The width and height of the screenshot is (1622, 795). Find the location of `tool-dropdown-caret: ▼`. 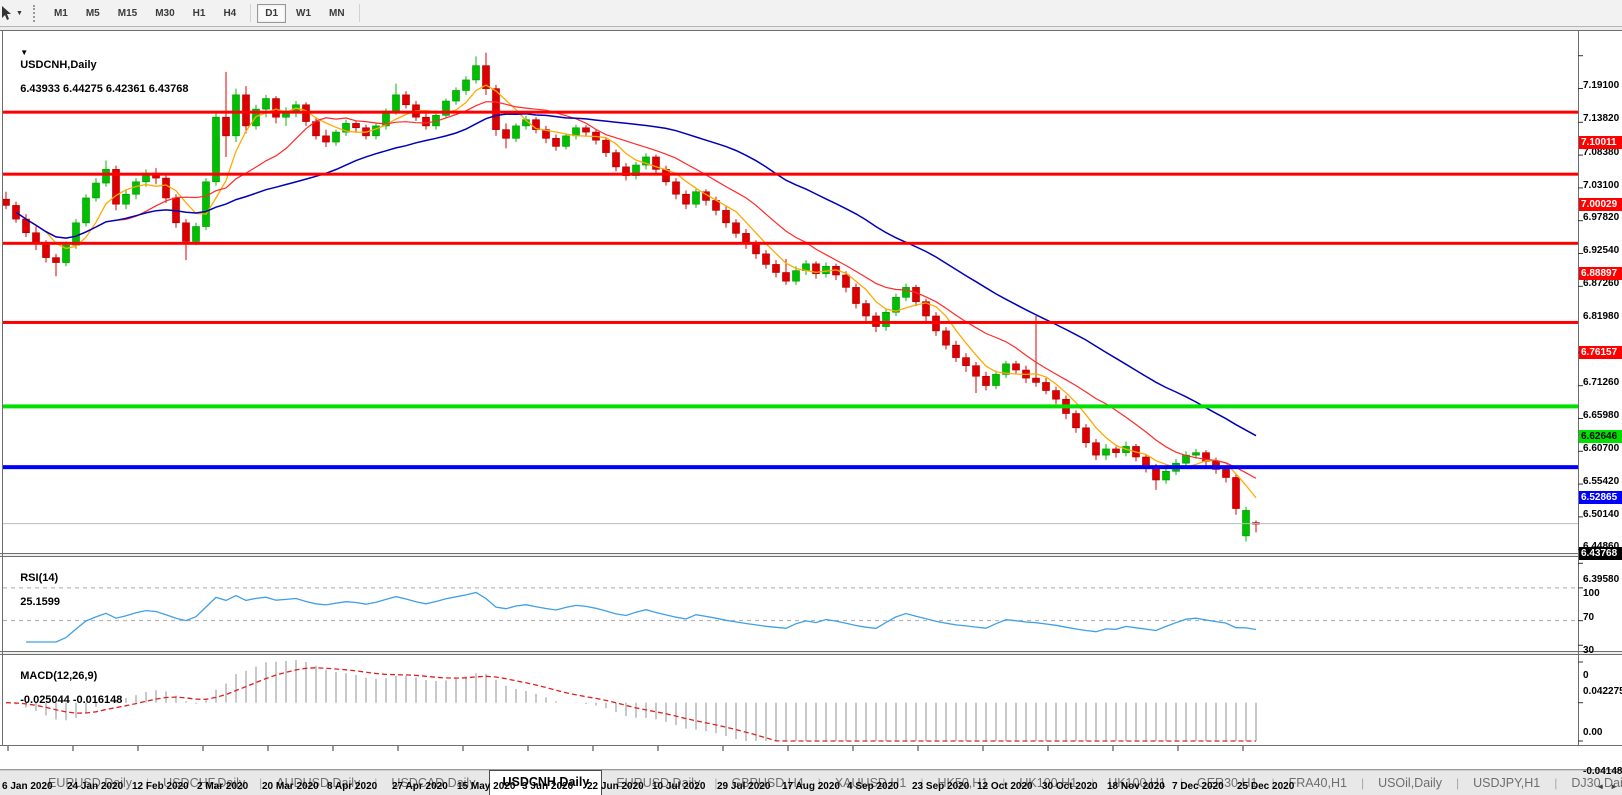

tool-dropdown-caret: ▼ is located at coordinates (19, 13).